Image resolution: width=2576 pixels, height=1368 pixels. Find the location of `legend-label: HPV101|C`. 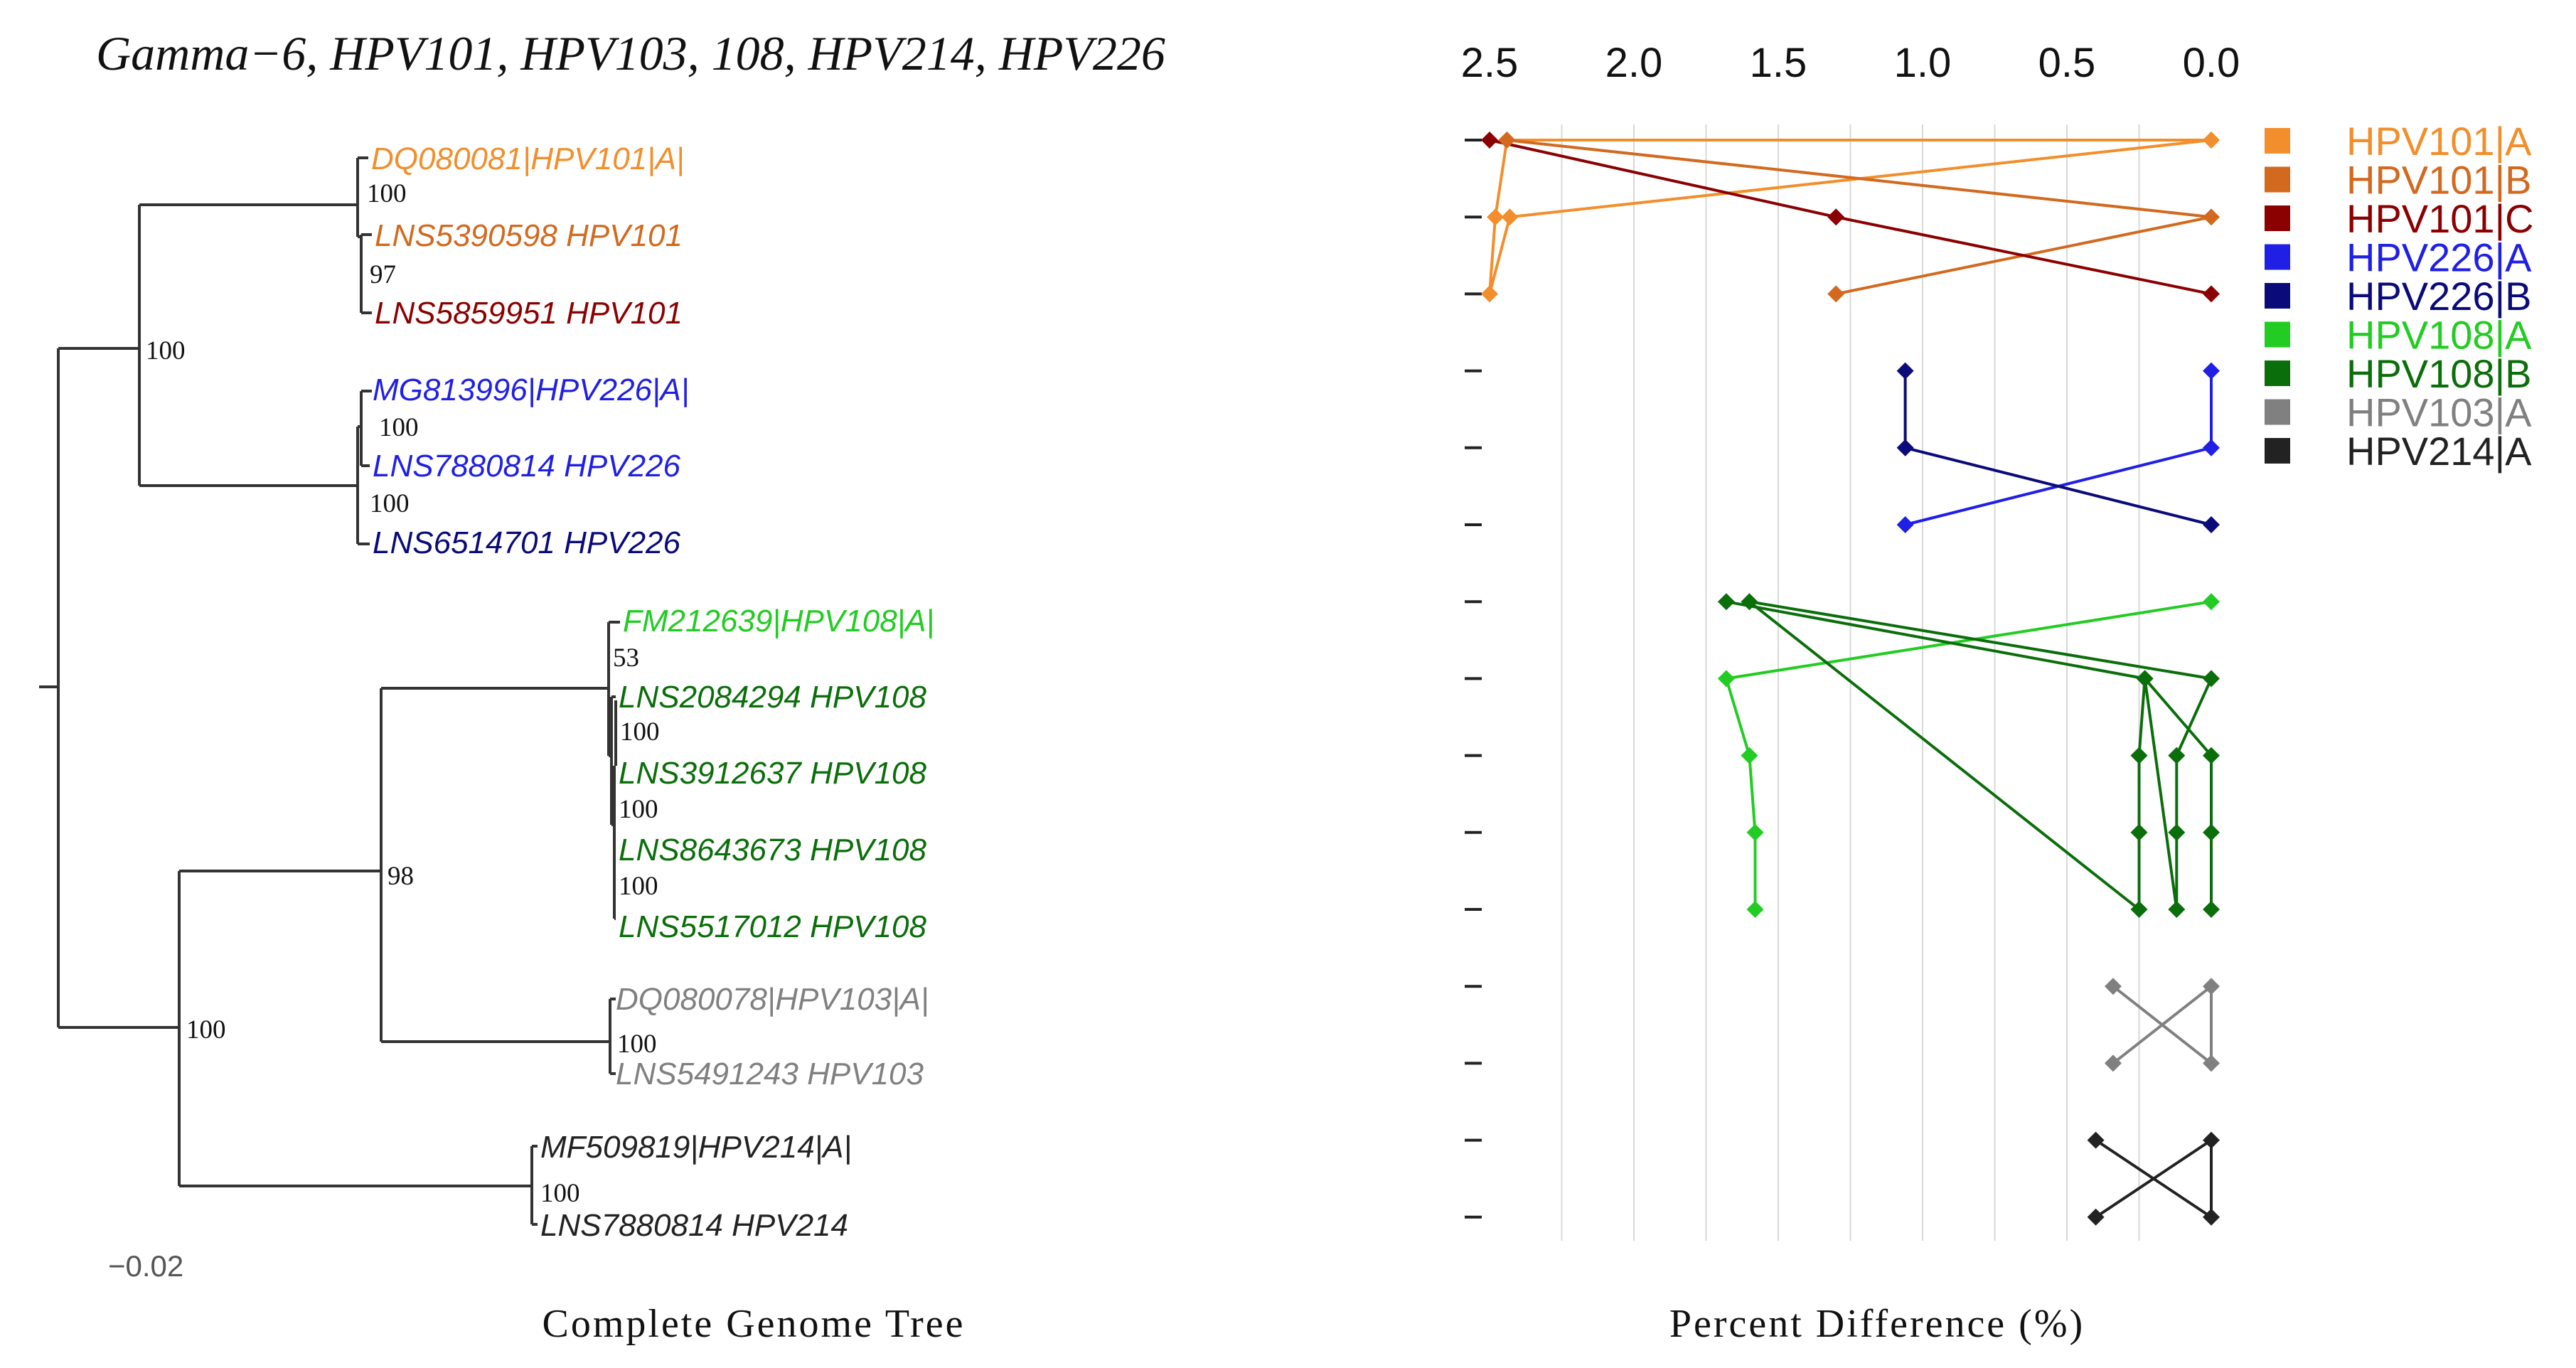

legend-label: HPV101|C is located at coordinates (2440, 218).